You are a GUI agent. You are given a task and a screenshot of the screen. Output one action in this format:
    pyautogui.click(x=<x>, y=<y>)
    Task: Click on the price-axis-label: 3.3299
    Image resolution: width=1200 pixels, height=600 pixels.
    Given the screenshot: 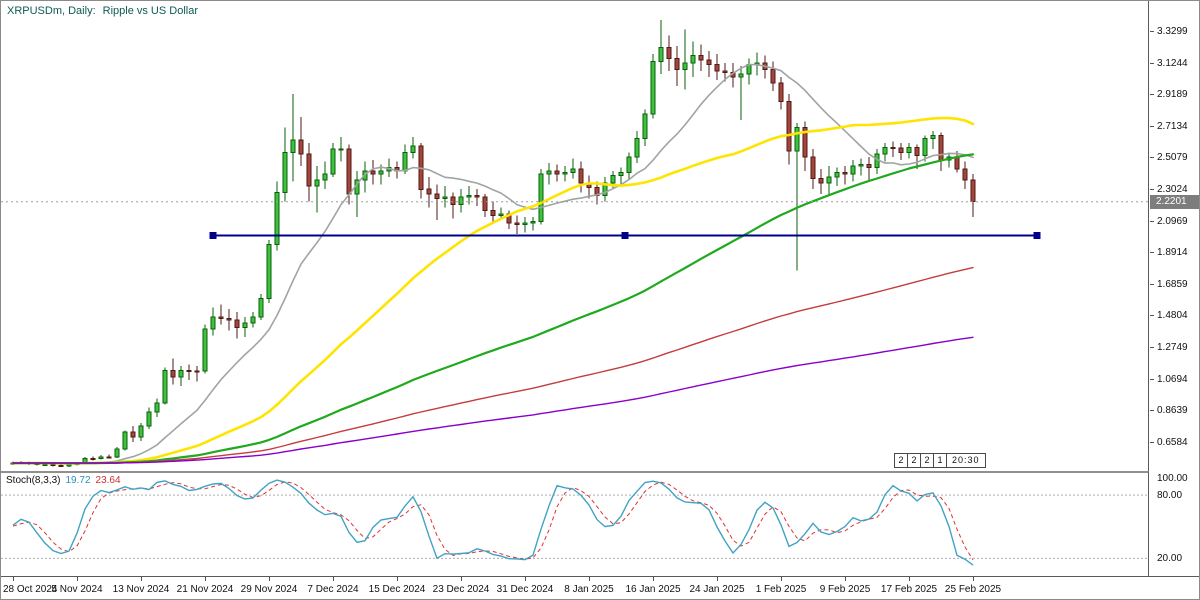 What is the action you would take?
    pyautogui.click(x=1172, y=31)
    